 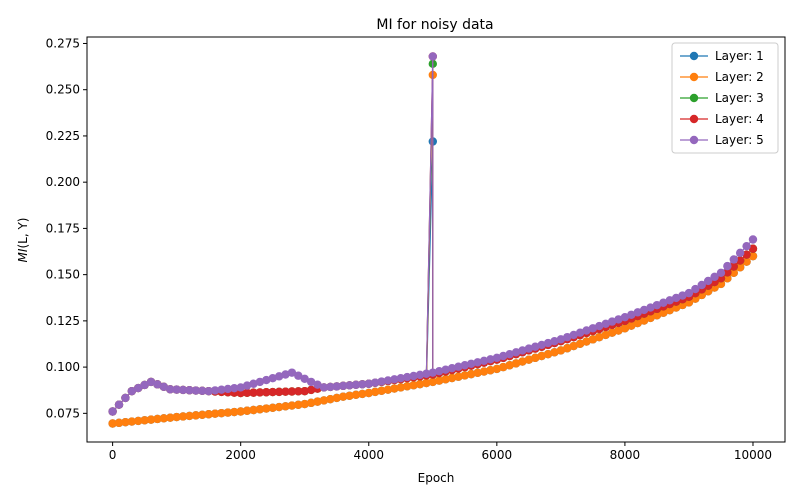 I want to click on legend-label: Layer: 1, so click(x=739, y=56).